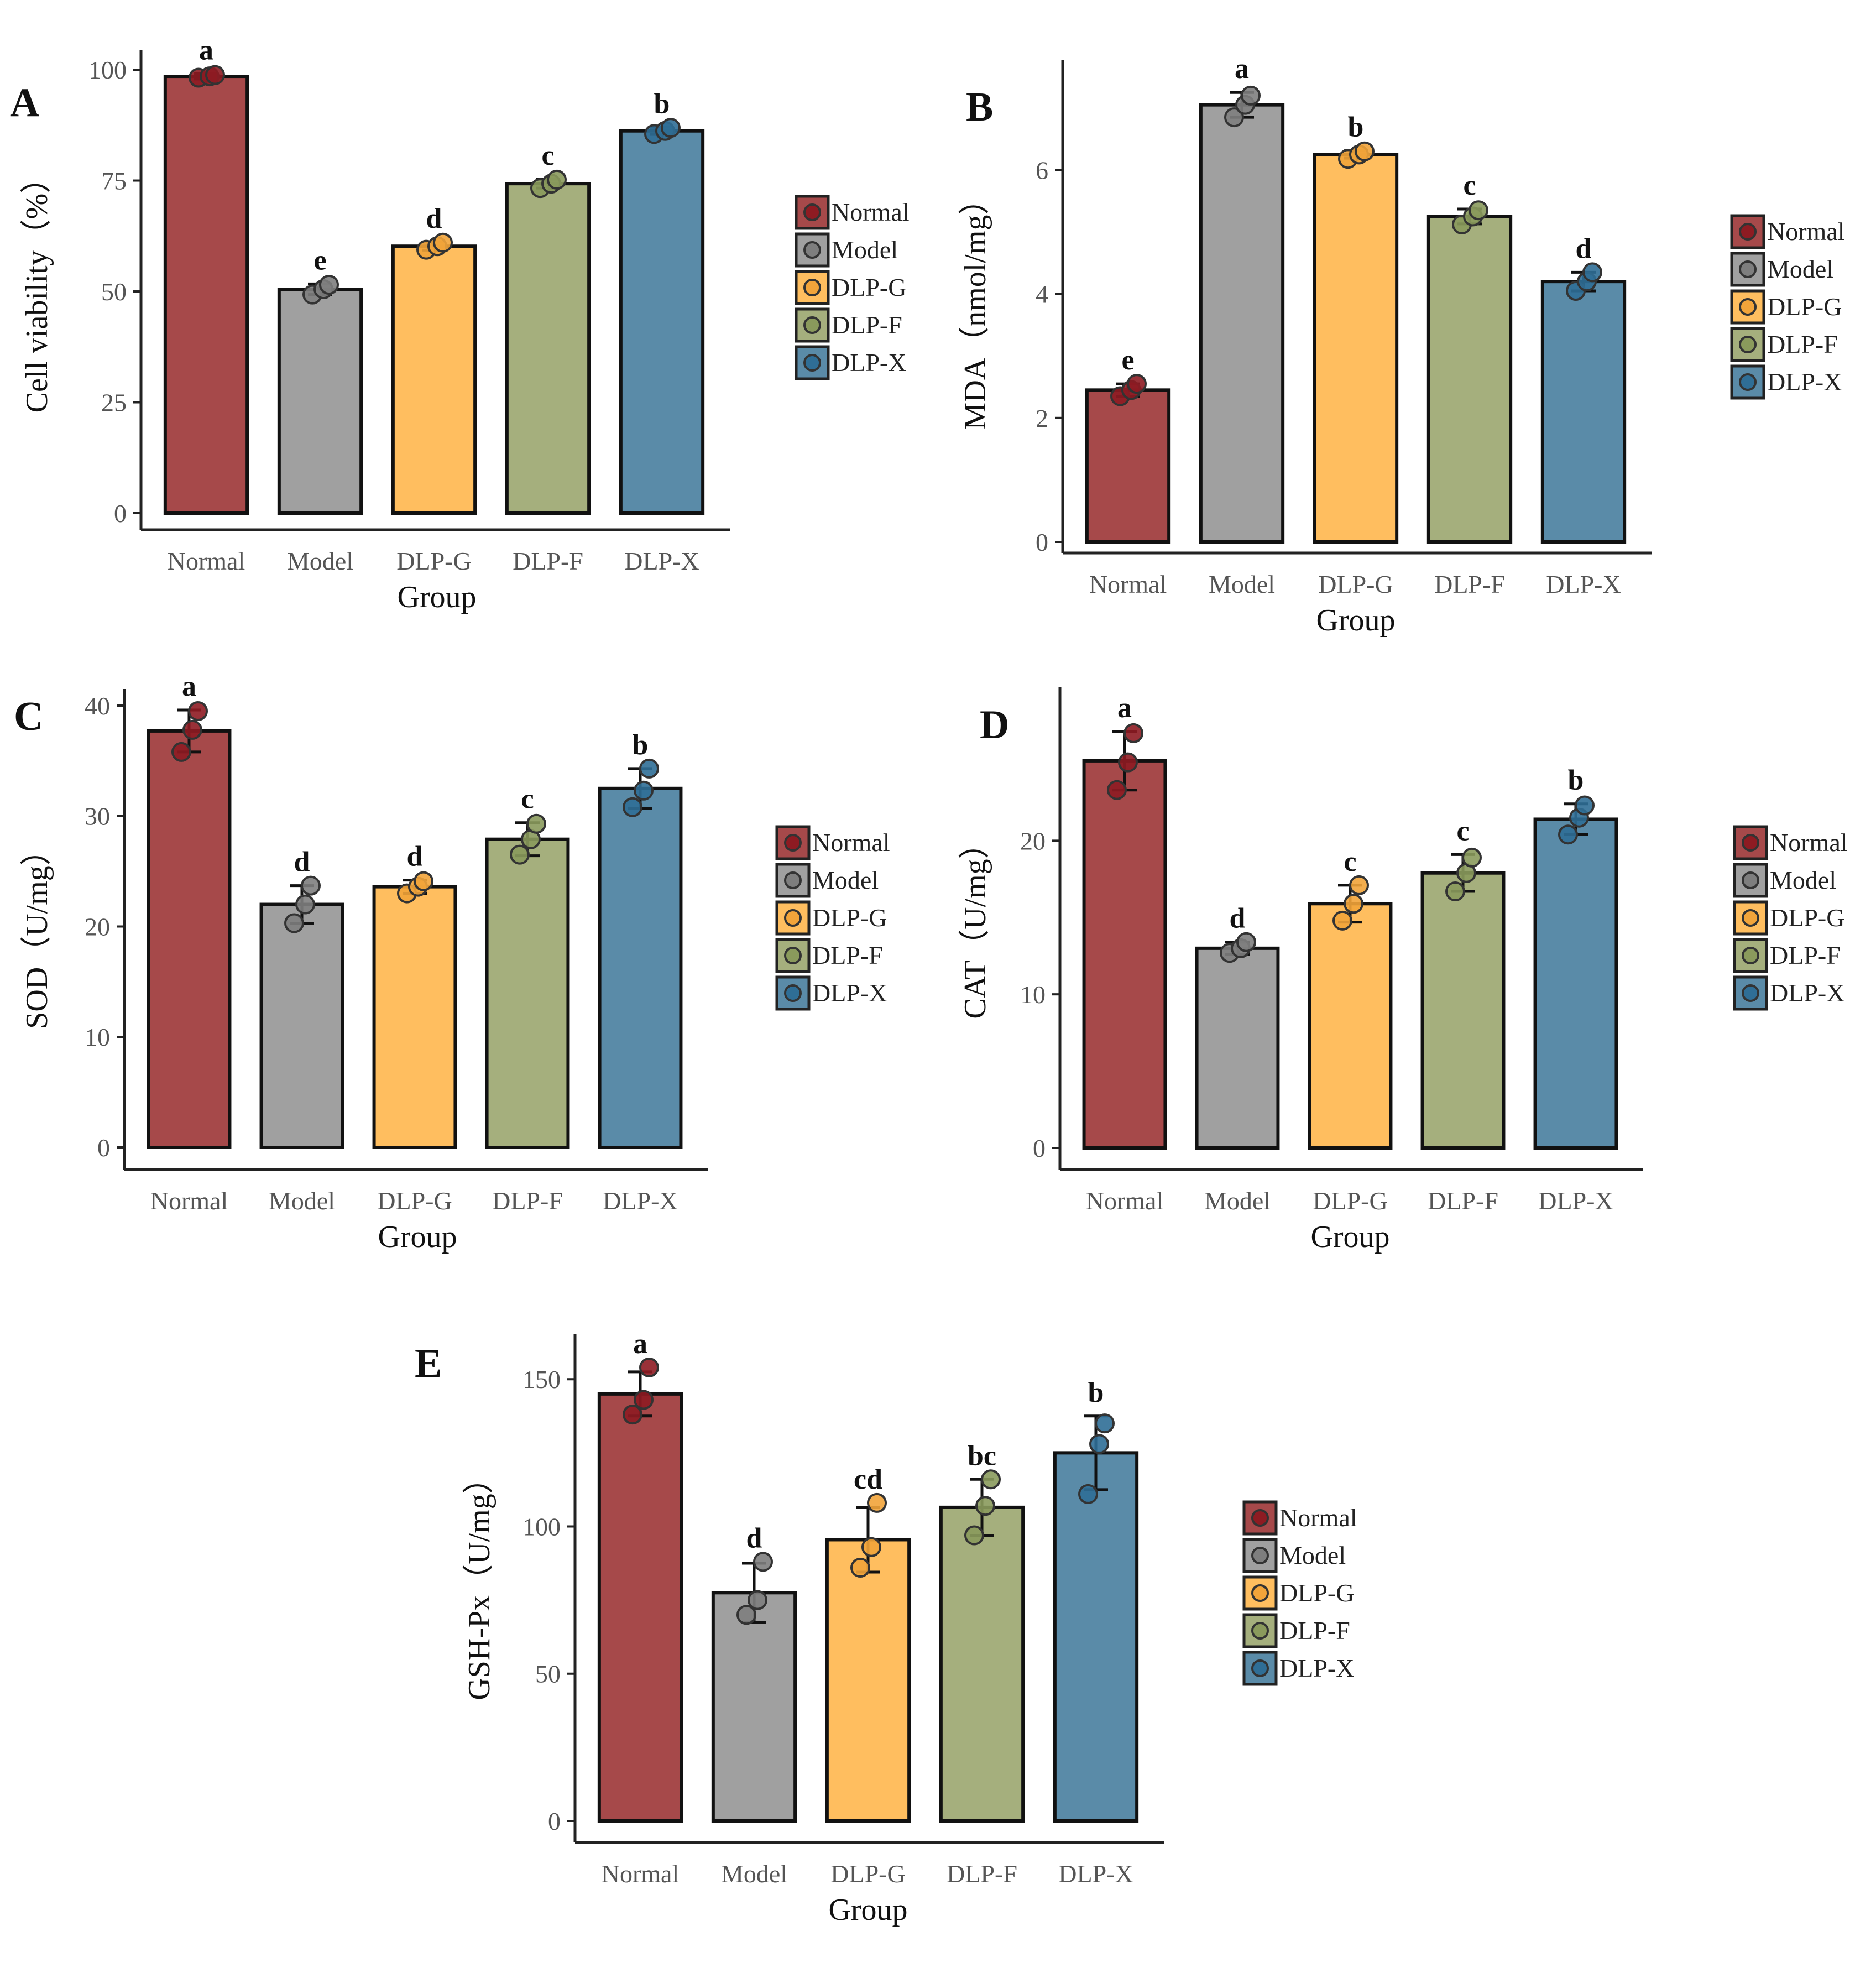  What do you see at coordinates (1807, 918) in the screenshot?
I see `legend-label: DLP-G` at bounding box center [1807, 918].